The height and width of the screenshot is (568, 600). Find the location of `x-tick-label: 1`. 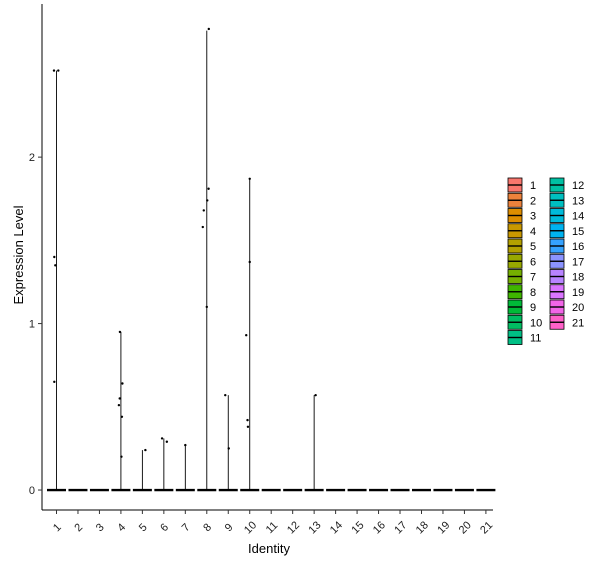

x-tick-label: 1 is located at coordinates (57, 527).